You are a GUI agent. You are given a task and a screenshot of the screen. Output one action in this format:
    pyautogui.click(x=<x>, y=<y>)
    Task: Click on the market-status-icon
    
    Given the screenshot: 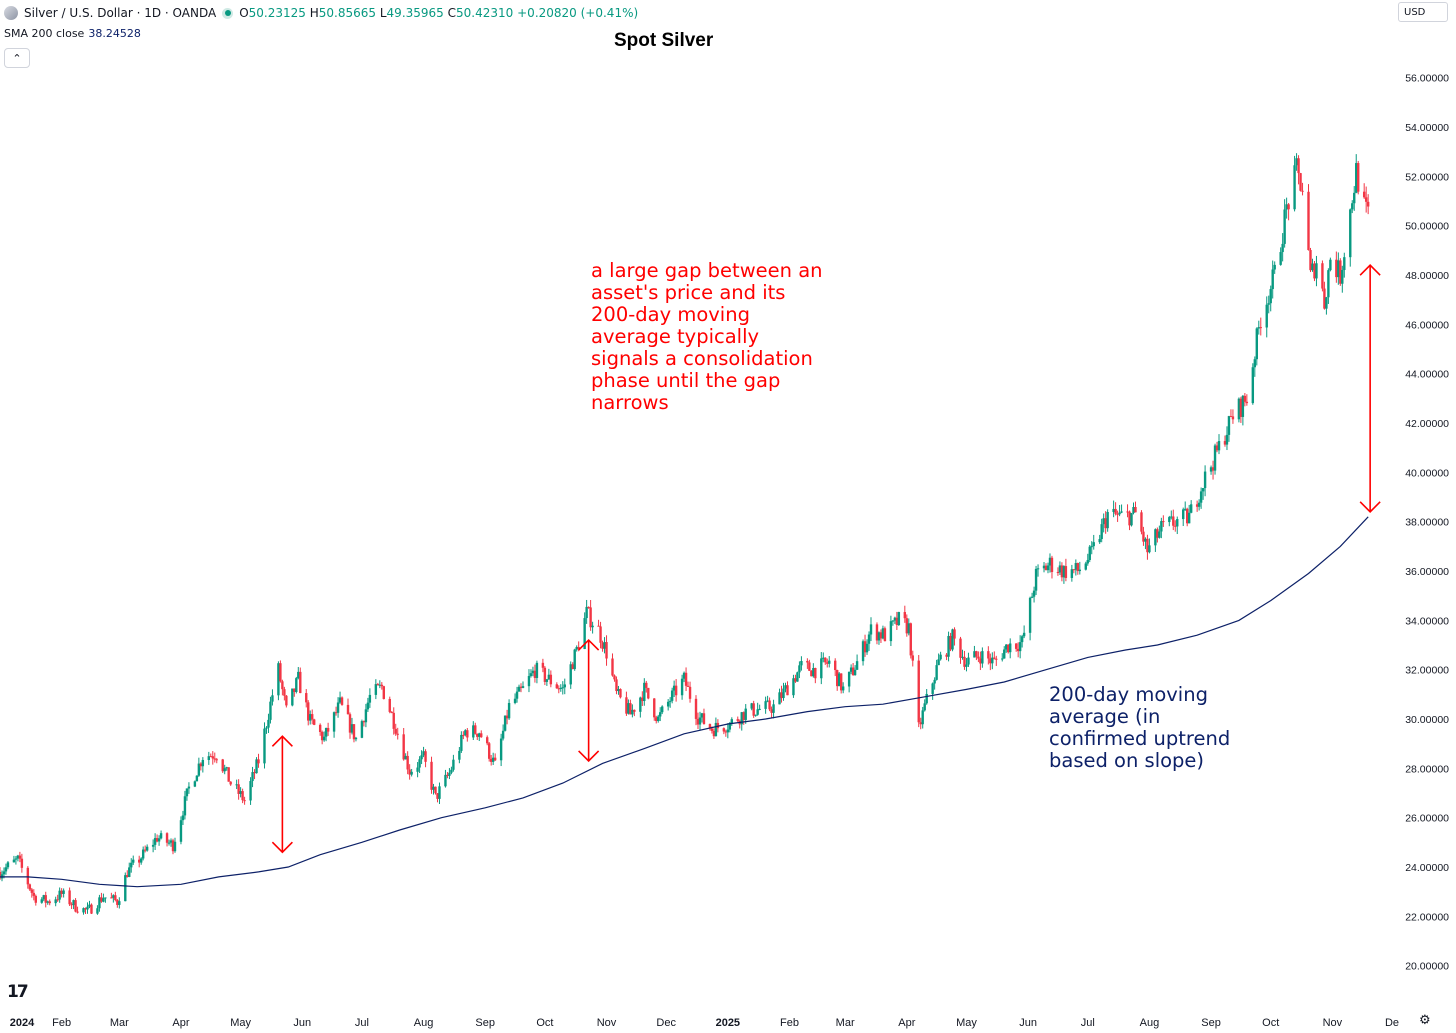 What is the action you would take?
    pyautogui.click(x=228, y=13)
    